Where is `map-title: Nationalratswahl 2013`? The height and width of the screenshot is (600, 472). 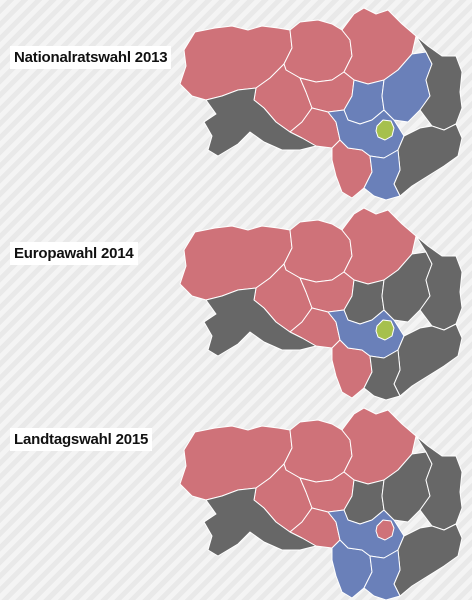
map-title: Nationalratswahl 2013 is located at coordinates (91, 57).